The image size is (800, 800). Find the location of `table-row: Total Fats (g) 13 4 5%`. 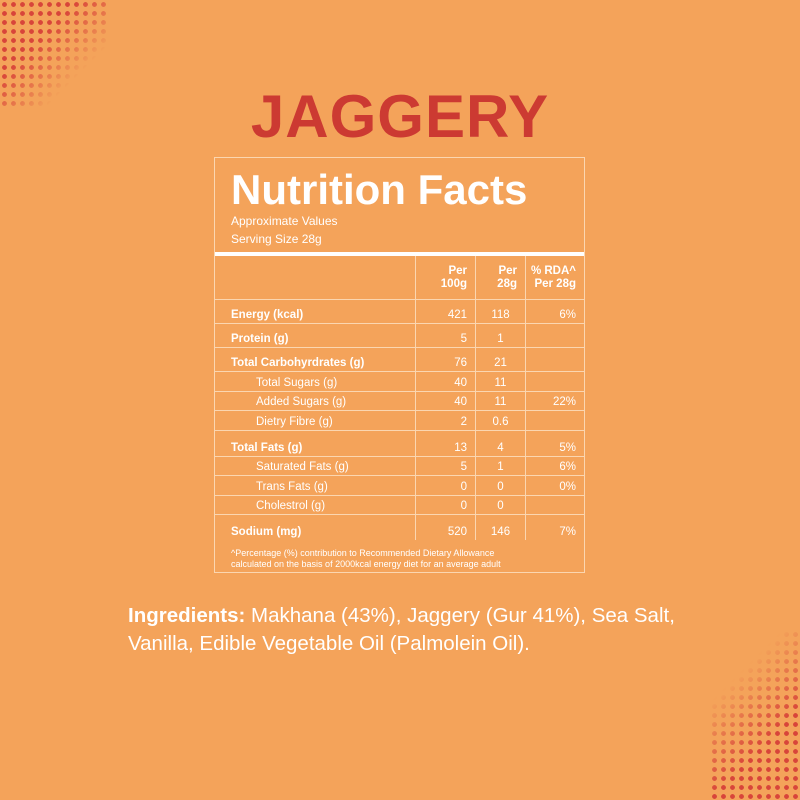

table-row: Total Fats (g) 13 4 5% is located at coordinates (400, 442).